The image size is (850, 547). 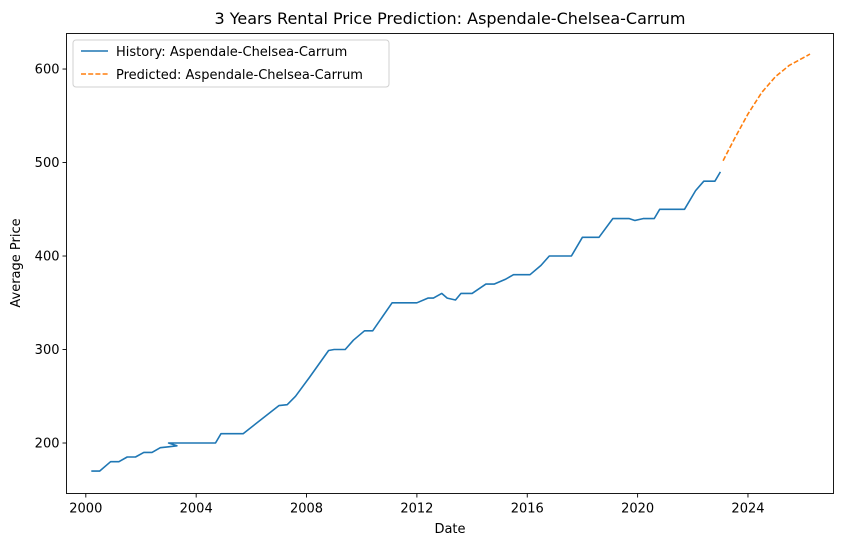 What do you see at coordinates (306, 509) in the screenshot?
I see `x-tick-label: 2008` at bounding box center [306, 509].